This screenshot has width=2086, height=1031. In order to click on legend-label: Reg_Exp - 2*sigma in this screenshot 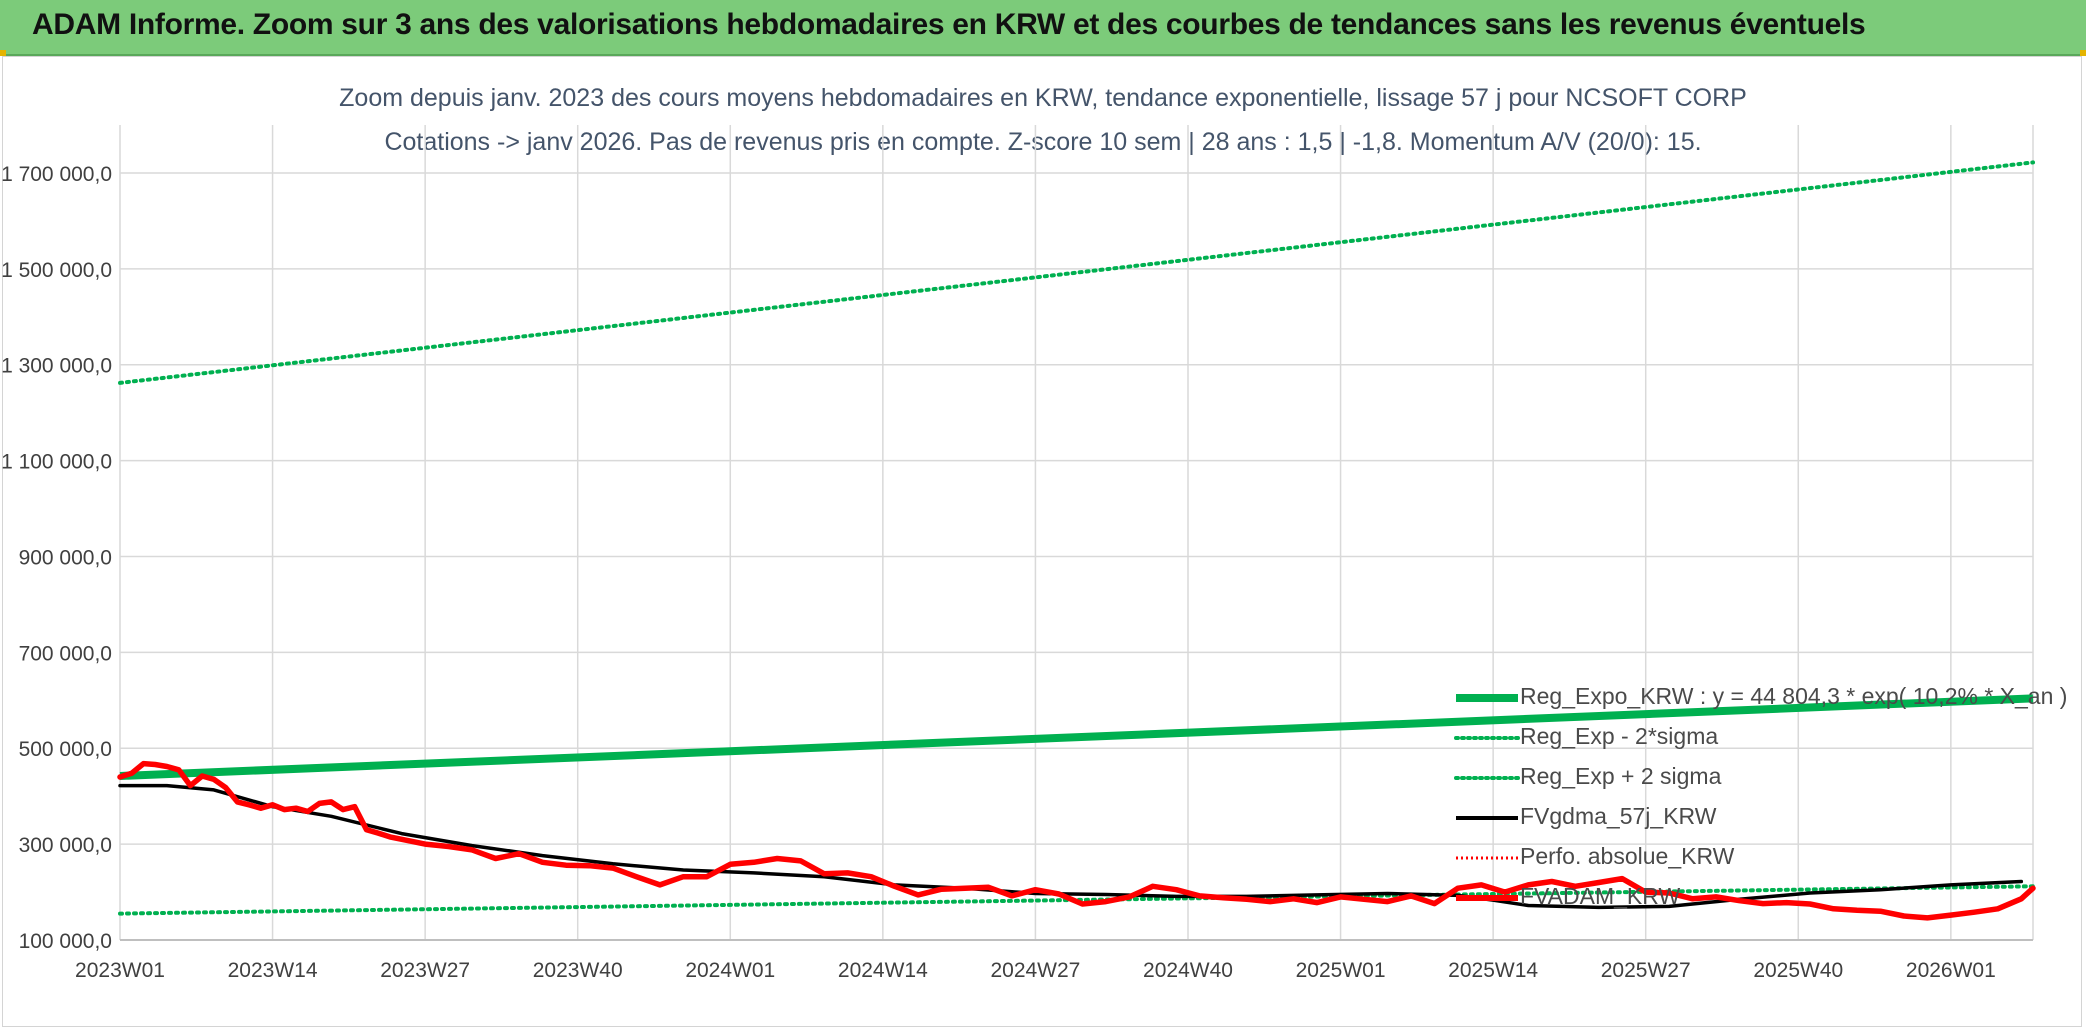, I will do `click(1619, 736)`.